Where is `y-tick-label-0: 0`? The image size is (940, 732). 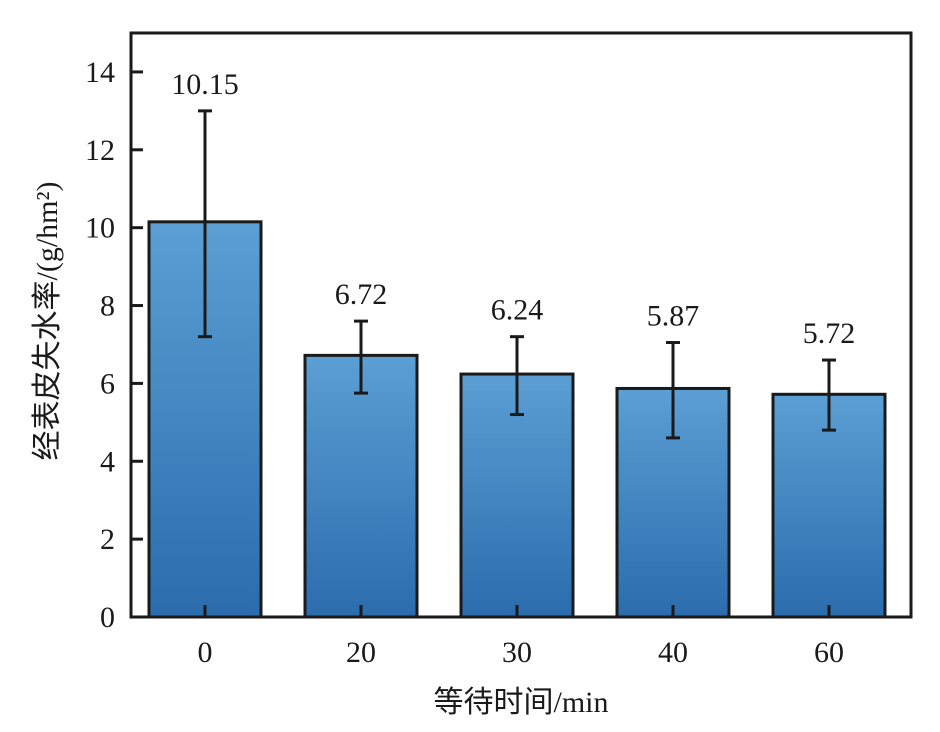 y-tick-label-0: 0 is located at coordinates (107, 617).